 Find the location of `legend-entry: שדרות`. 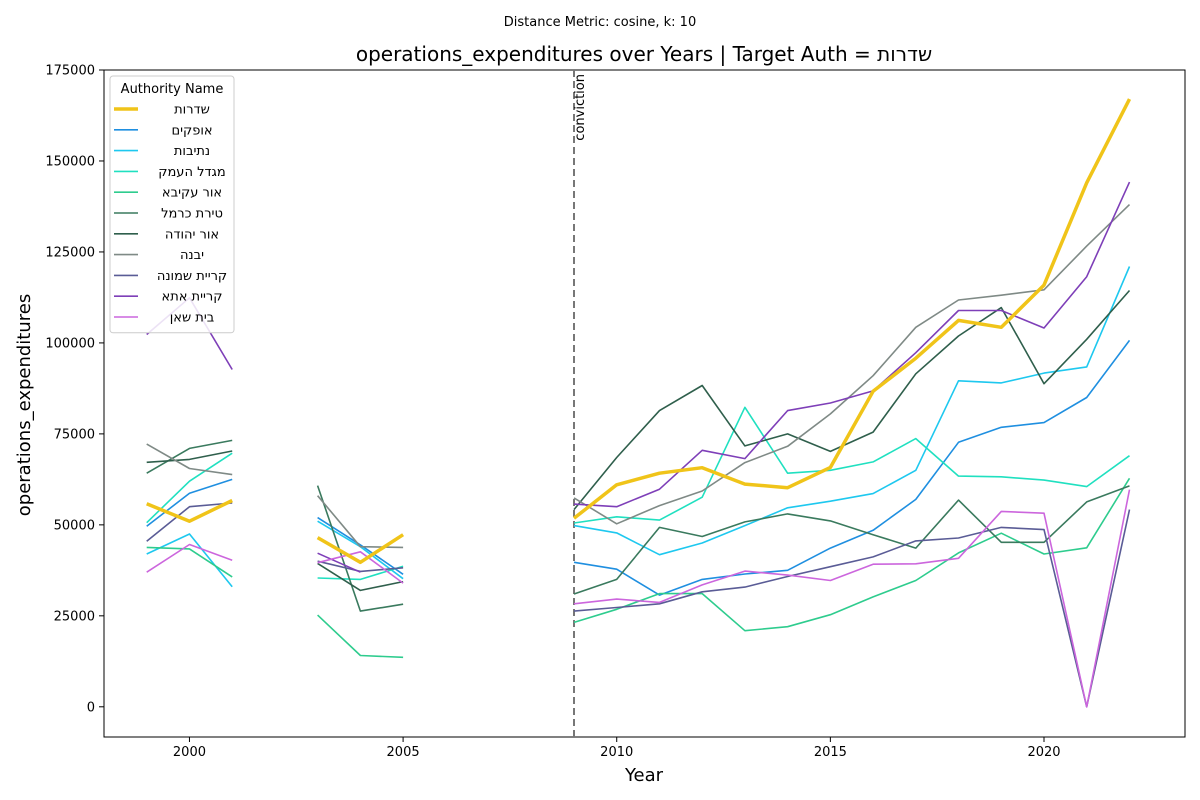

legend-entry: שדרות is located at coordinates (192, 110).